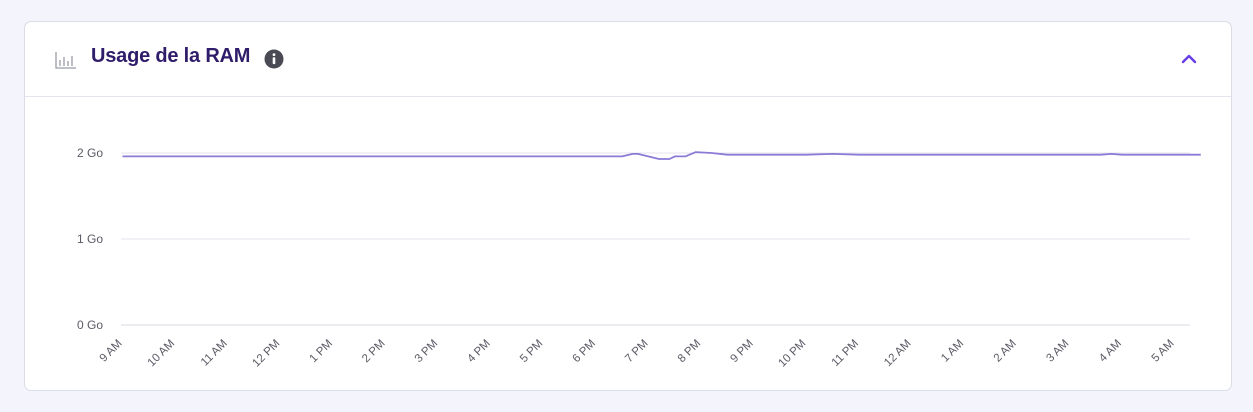 The height and width of the screenshot is (412, 1253). I want to click on x-tick-label: 7 PM, so click(636, 351).